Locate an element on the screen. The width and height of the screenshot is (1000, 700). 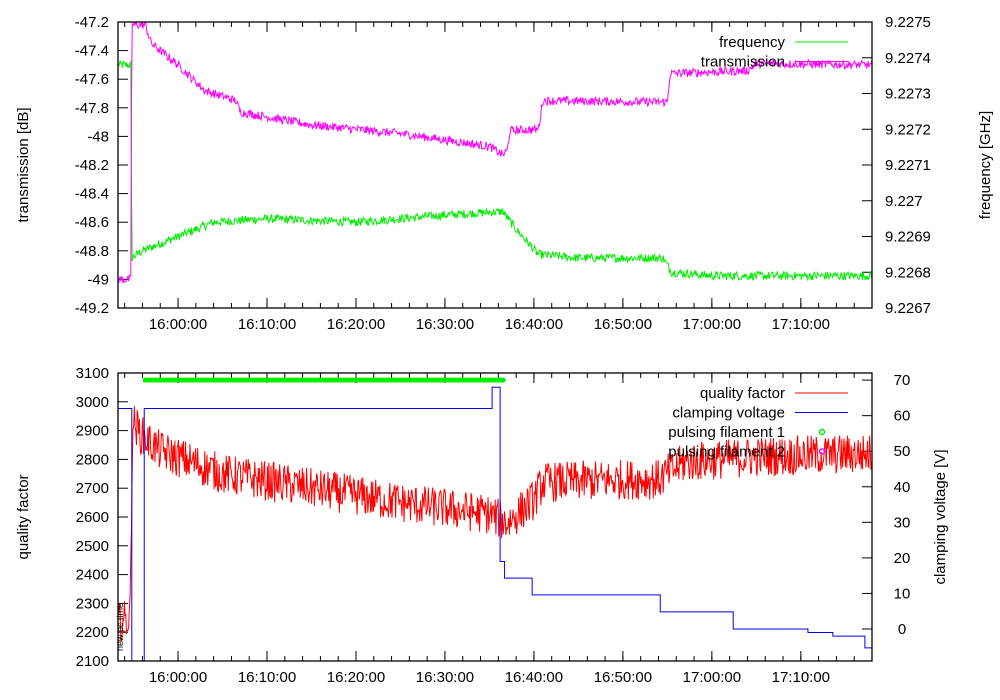
y-tick-label: 2300 is located at coordinates (92, 603).